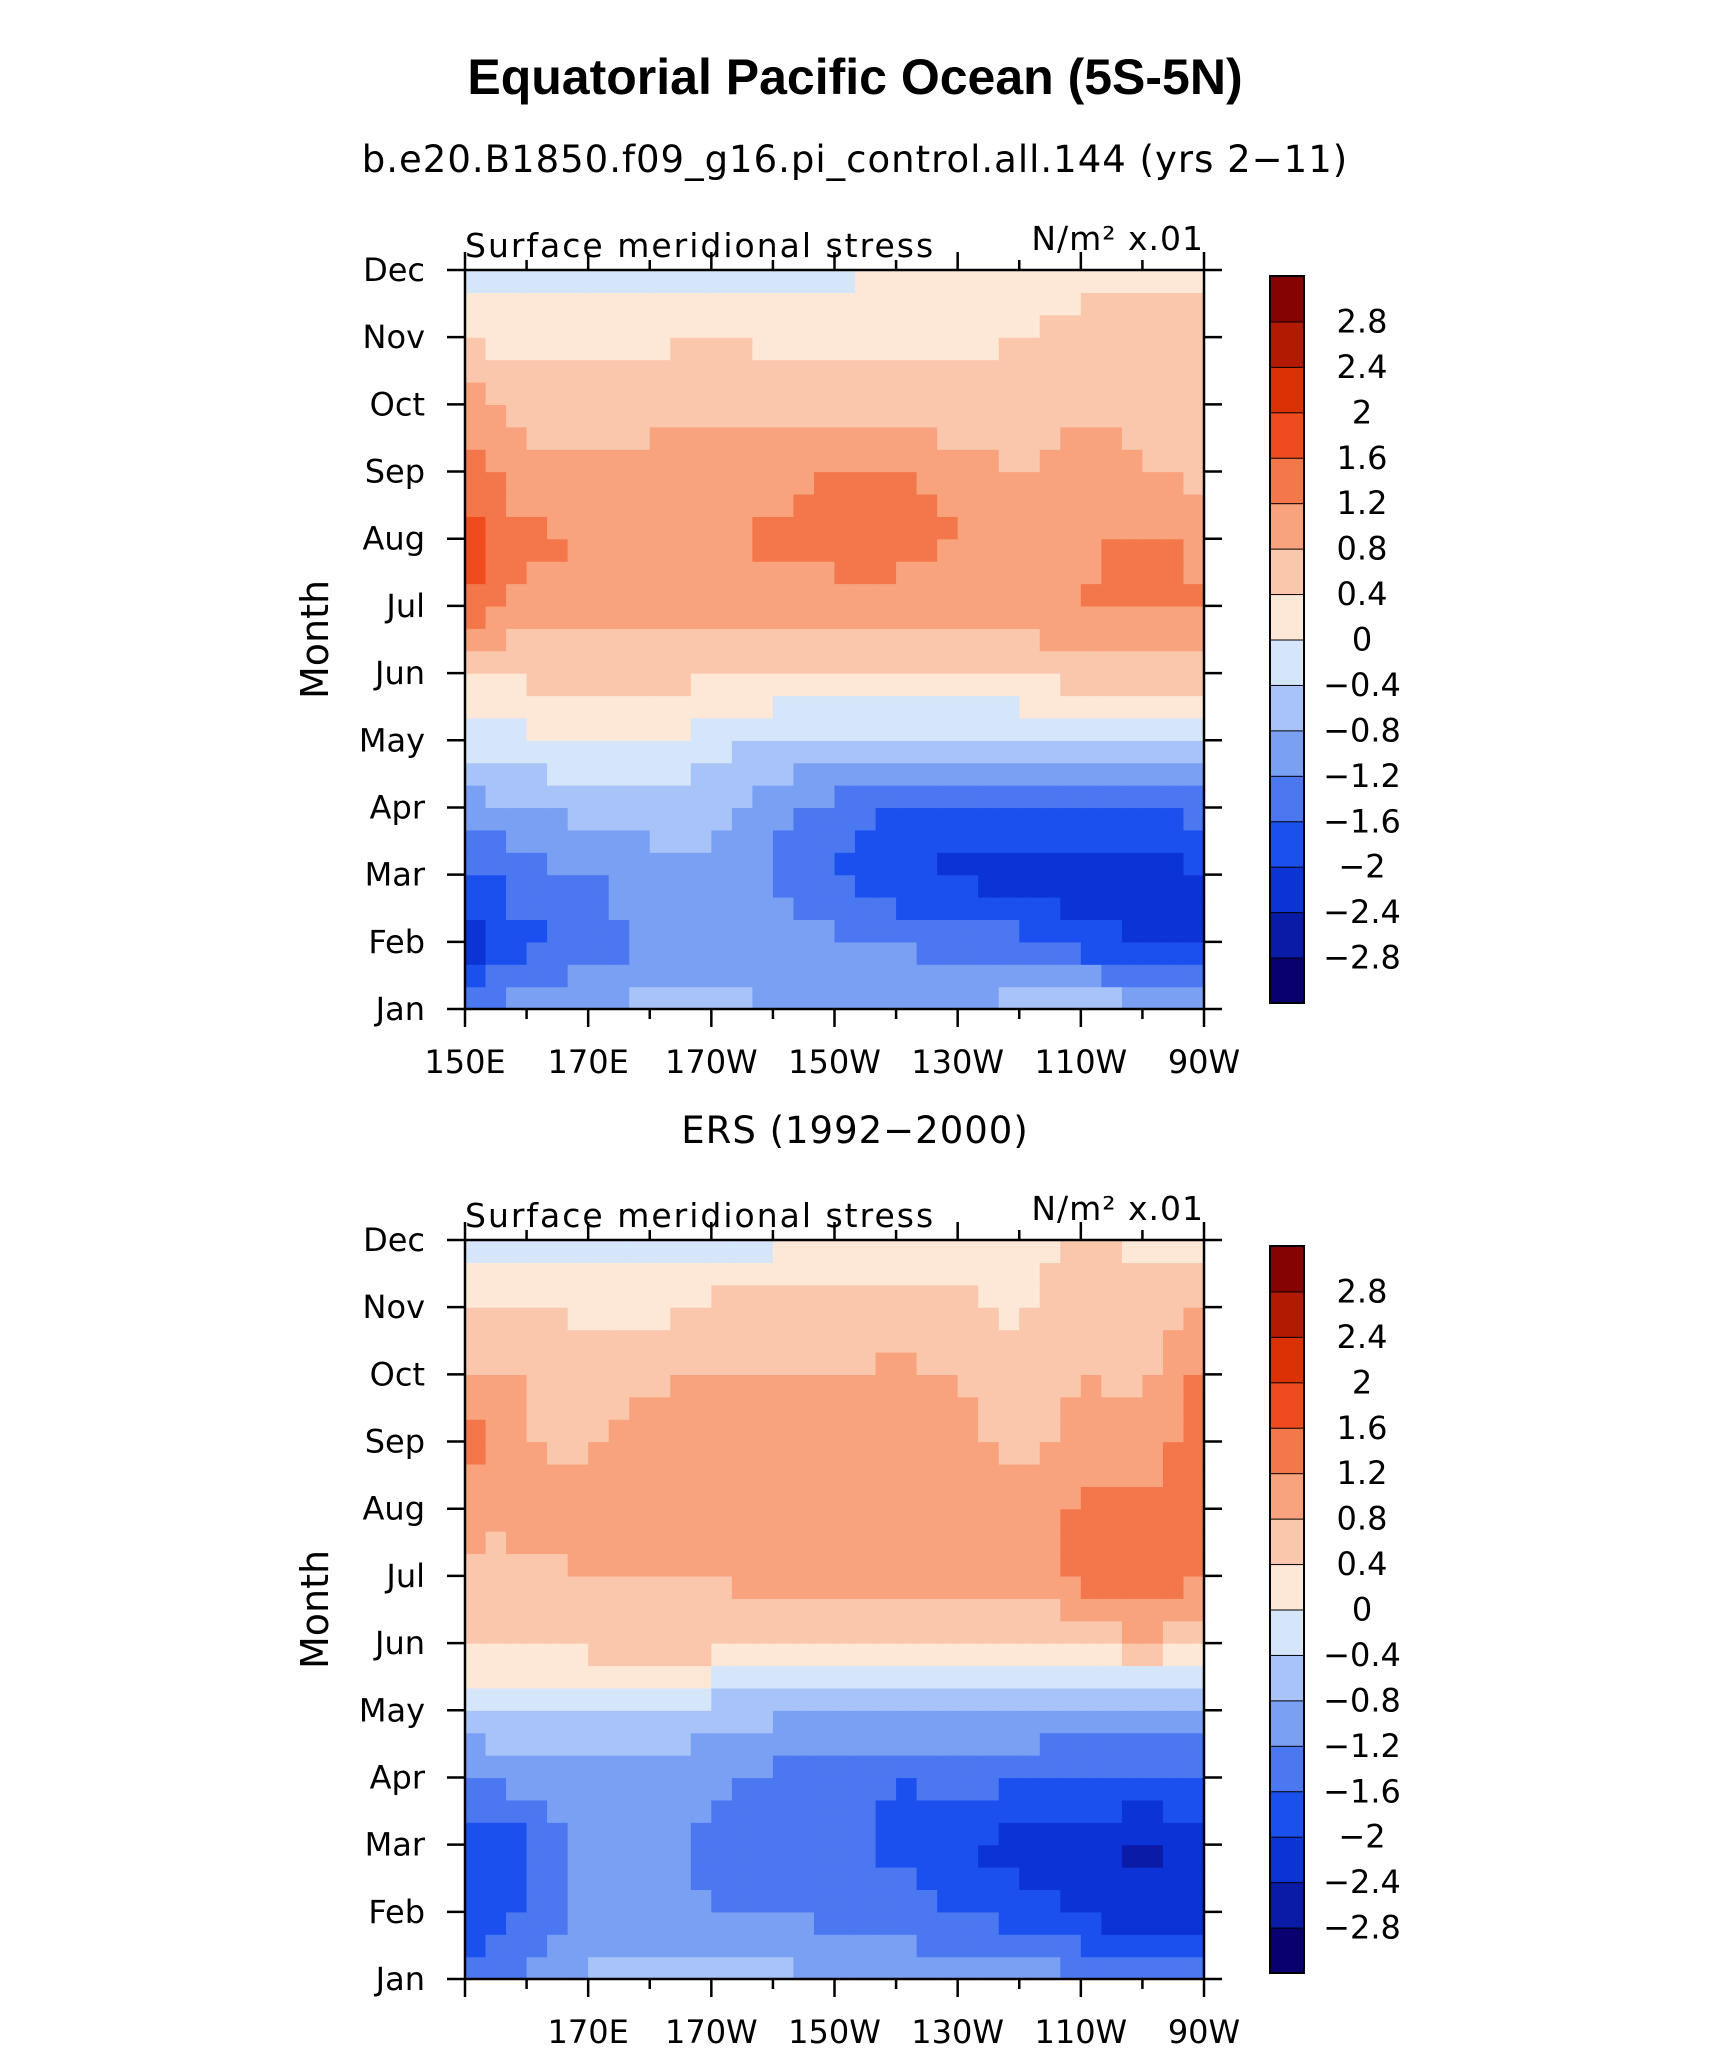 This screenshot has height=2062, width=1710. What do you see at coordinates (1362, 549) in the screenshot?
I see `colorbar-label: 0.8` at bounding box center [1362, 549].